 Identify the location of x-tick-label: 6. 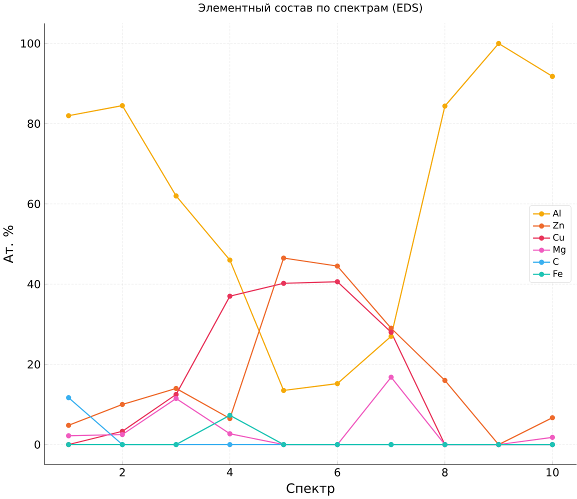
(337, 472).